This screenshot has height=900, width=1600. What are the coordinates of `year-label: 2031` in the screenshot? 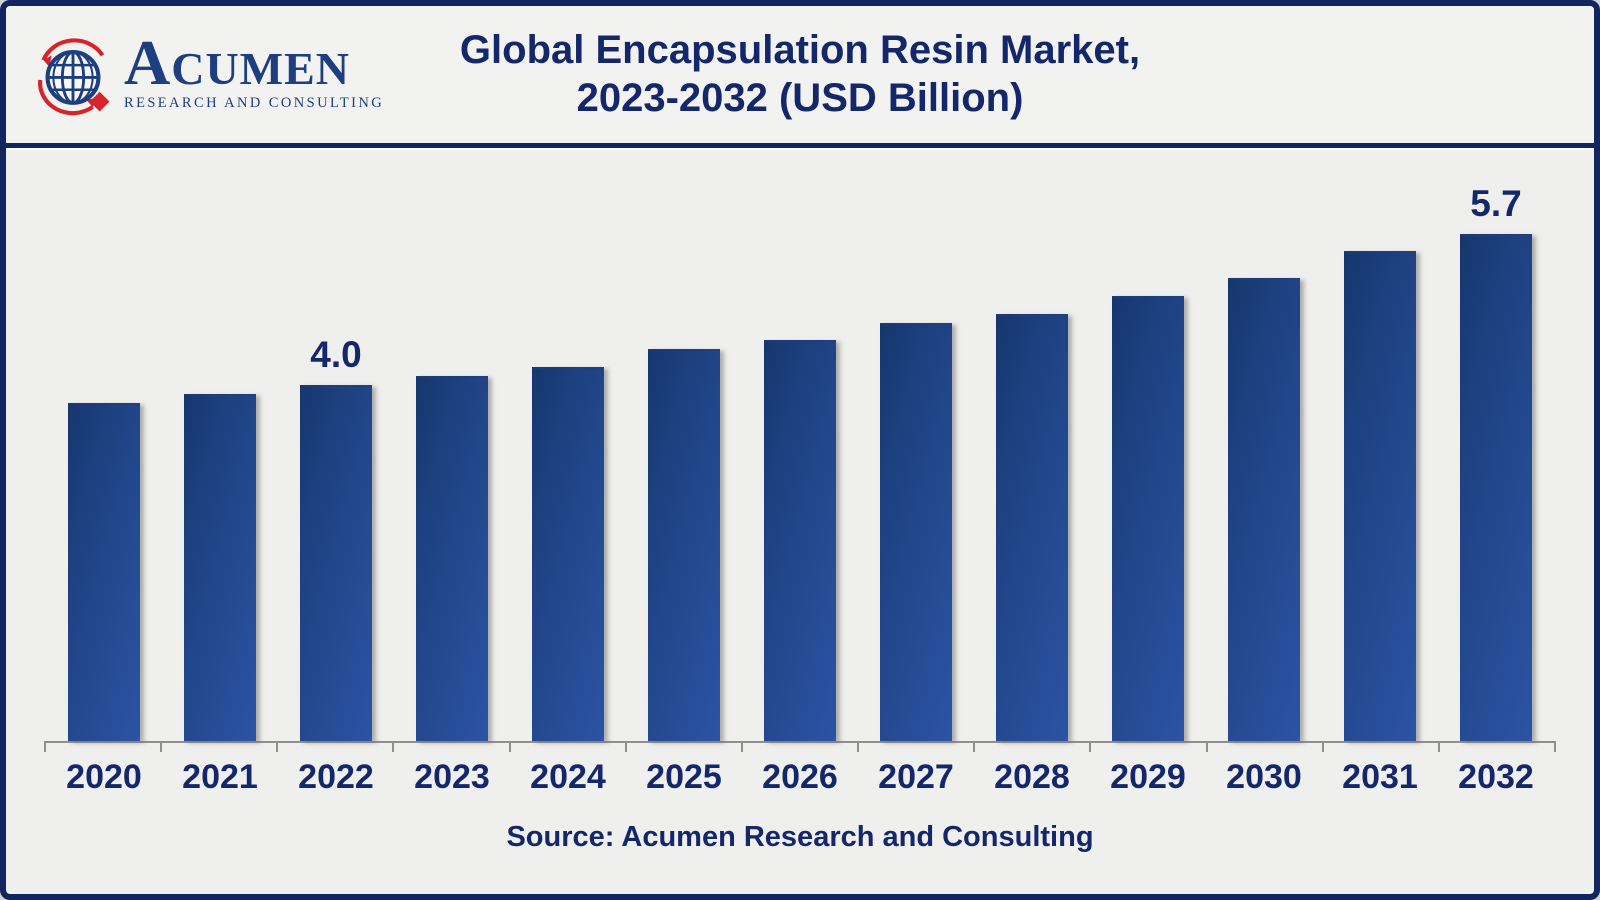 It's located at (1380, 777).